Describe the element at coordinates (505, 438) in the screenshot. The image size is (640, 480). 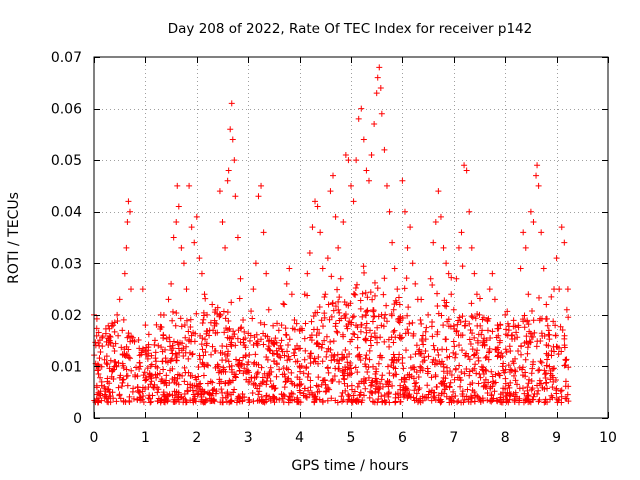
I see `x-tick-label: 8` at that location.